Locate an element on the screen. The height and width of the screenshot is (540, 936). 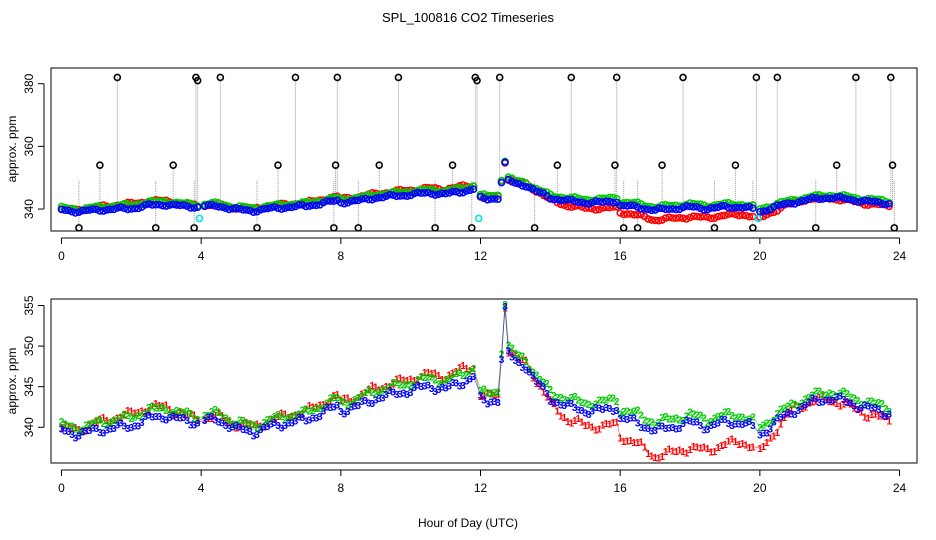
chart-title: SPL_100816 CO2 Timeseries is located at coordinates (468, 17).